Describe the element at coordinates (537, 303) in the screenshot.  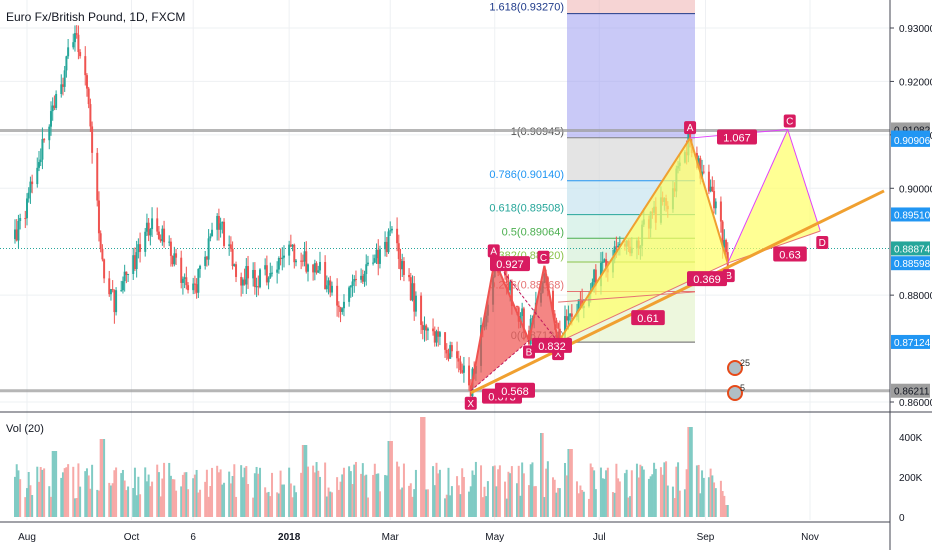
I see `pattern-leg` at that location.